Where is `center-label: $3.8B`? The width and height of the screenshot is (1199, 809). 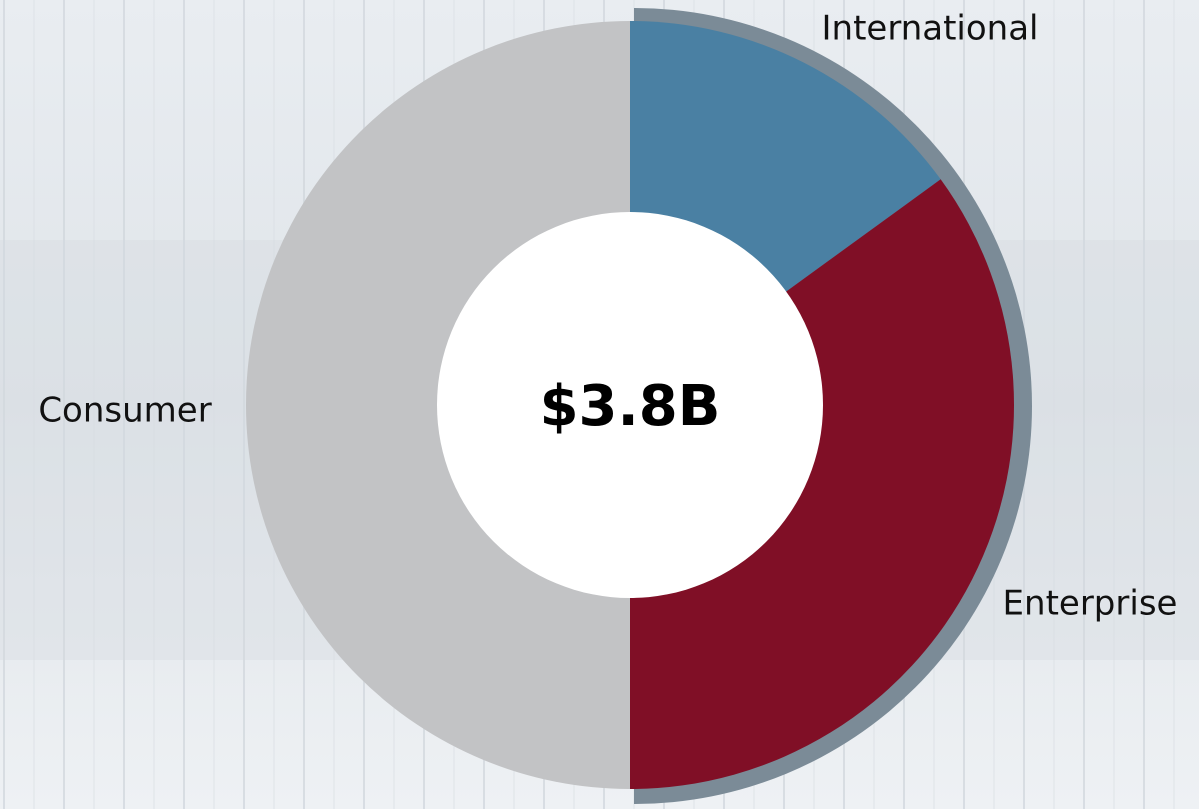
center-label: $3.8B is located at coordinates (630, 406).